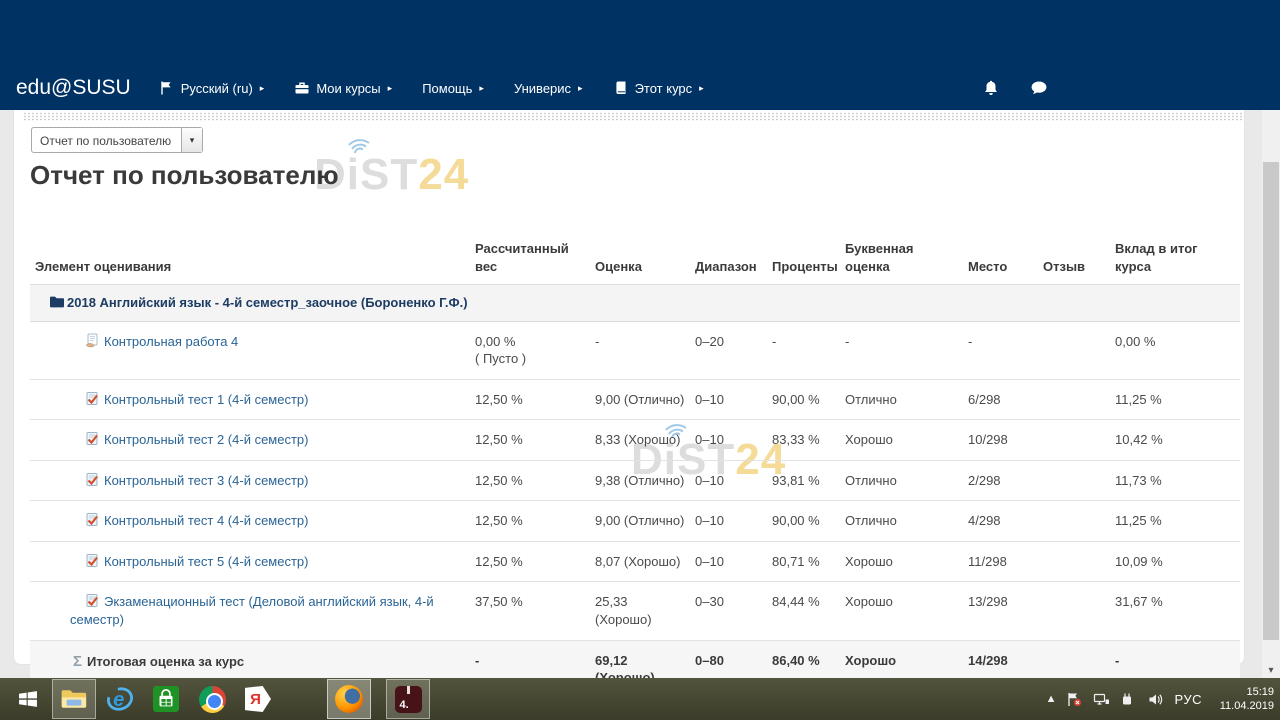 The width and height of the screenshot is (1280, 720). Describe the element at coordinates (1051, 699) in the screenshot. I see `tray-expand-arrow-icon: ▲` at that location.